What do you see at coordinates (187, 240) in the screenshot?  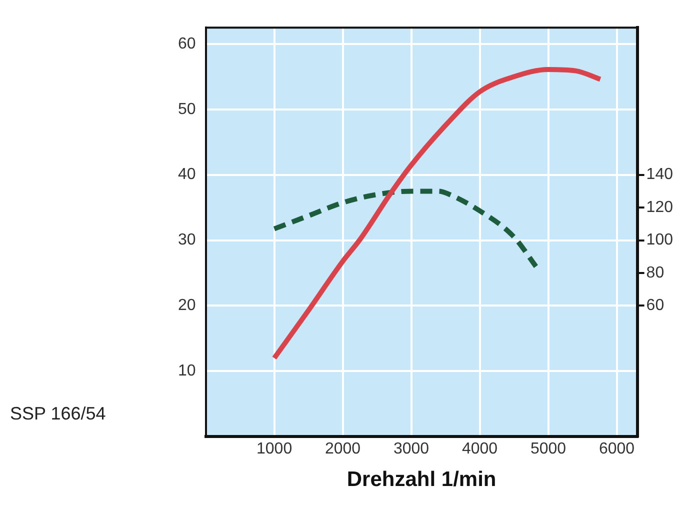 I see `y-tick-label: 30` at bounding box center [187, 240].